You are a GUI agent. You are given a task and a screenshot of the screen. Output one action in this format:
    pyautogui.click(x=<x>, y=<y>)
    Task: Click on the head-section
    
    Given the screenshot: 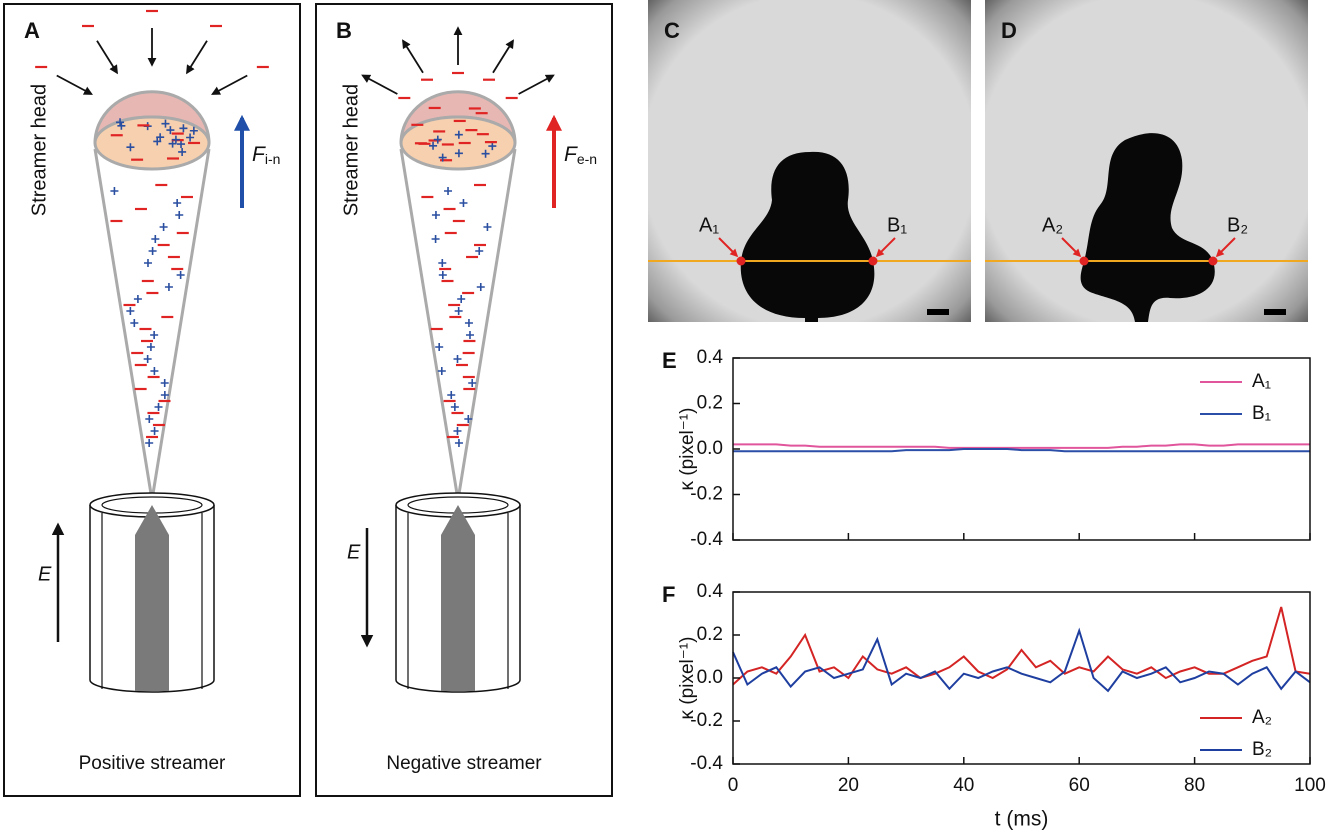 What is the action you would take?
    pyautogui.click(x=152, y=143)
    